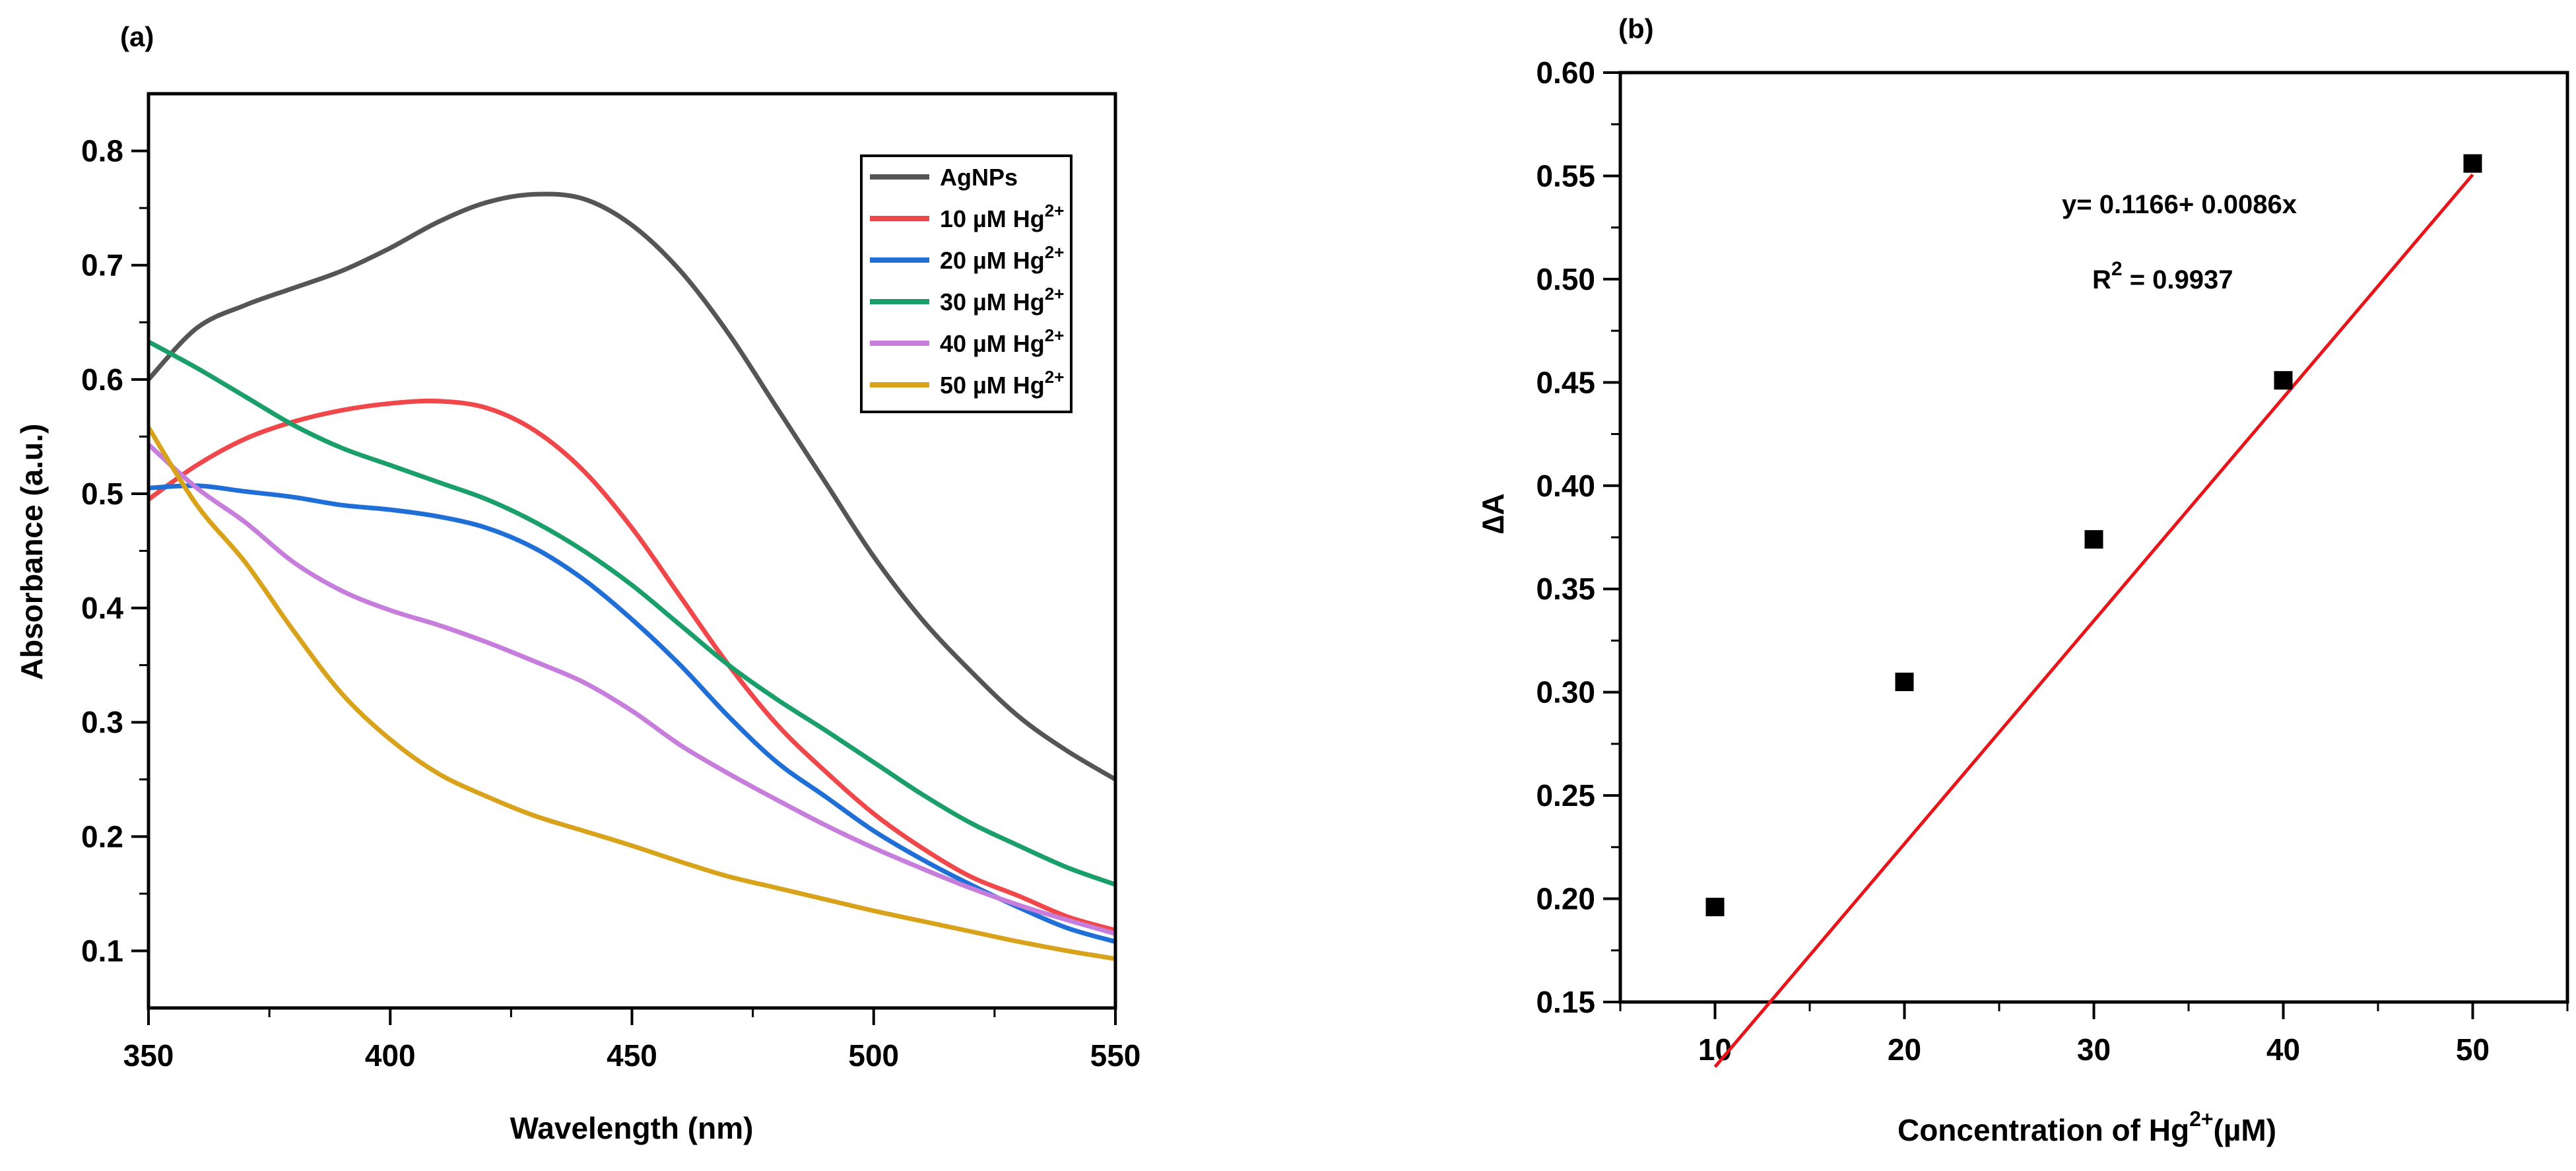 The width and height of the screenshot is (2576, 1171). I want to click on y-tick-label: 0.45, so click(1565, 382).